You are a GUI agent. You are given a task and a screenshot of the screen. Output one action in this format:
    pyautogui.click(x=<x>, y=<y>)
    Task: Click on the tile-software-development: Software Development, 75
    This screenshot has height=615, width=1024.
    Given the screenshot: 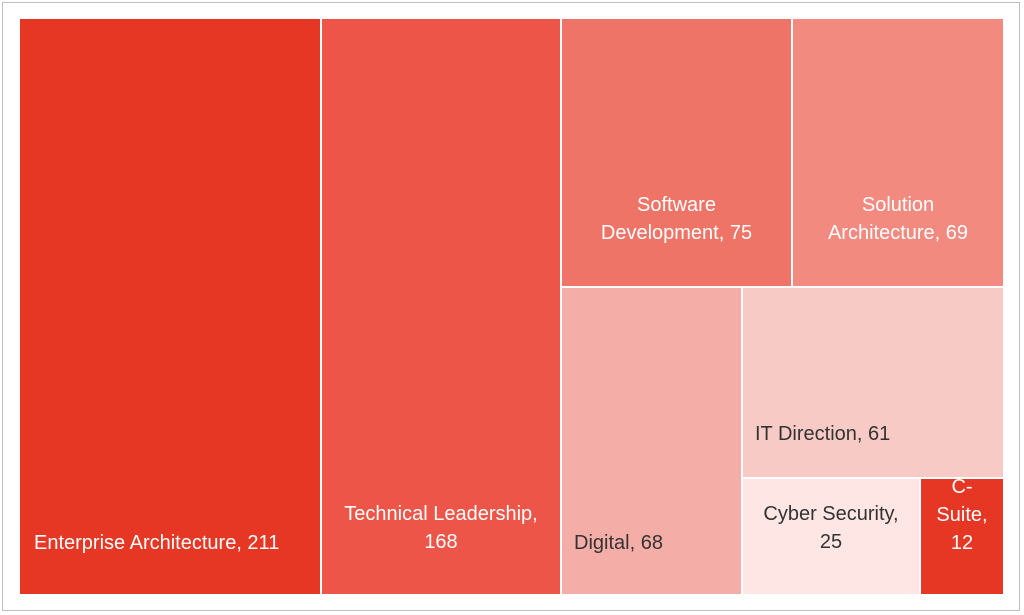 What is the action you would take?
    pyautogui.click(x=676, y=152)
    